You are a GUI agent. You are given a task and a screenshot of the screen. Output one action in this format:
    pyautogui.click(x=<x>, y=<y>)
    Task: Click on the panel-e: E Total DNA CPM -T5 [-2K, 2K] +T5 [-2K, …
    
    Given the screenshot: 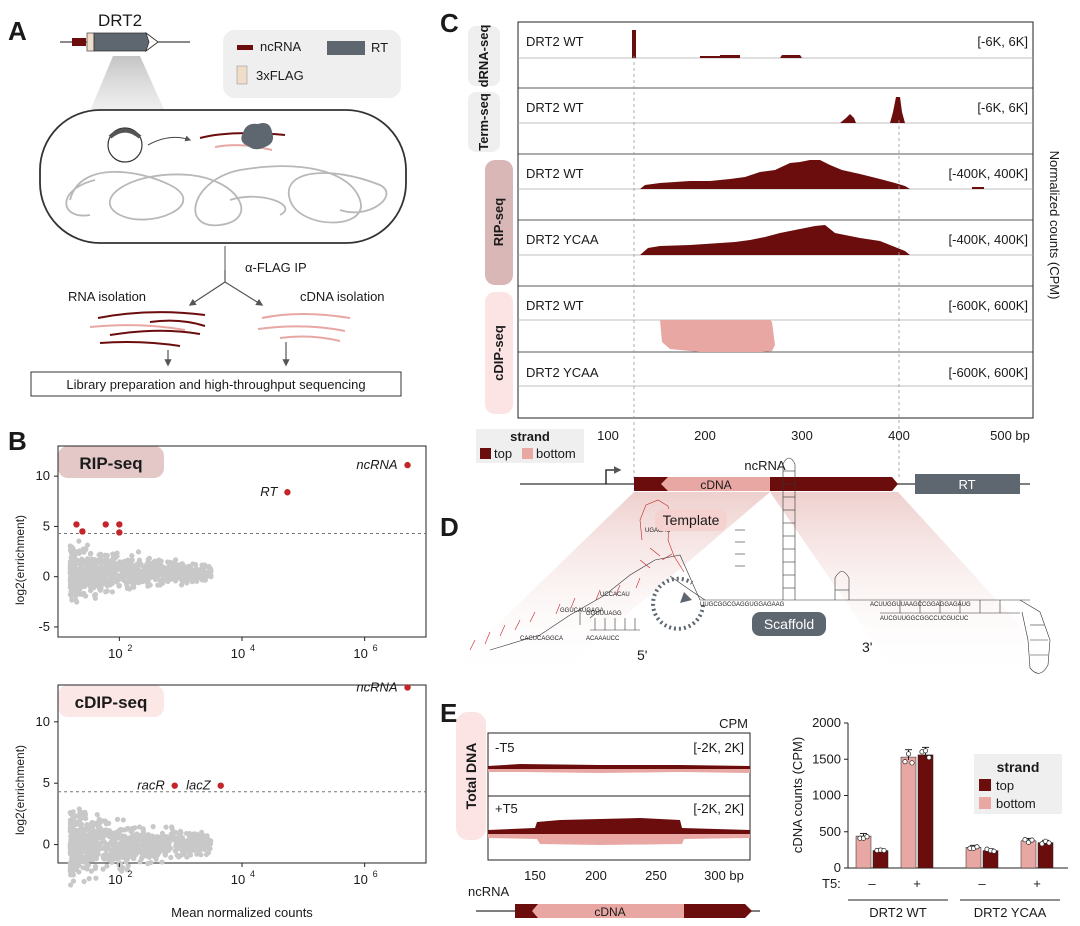 What is the action you would take?
    pyautogui.click(x=754, y=809)
    